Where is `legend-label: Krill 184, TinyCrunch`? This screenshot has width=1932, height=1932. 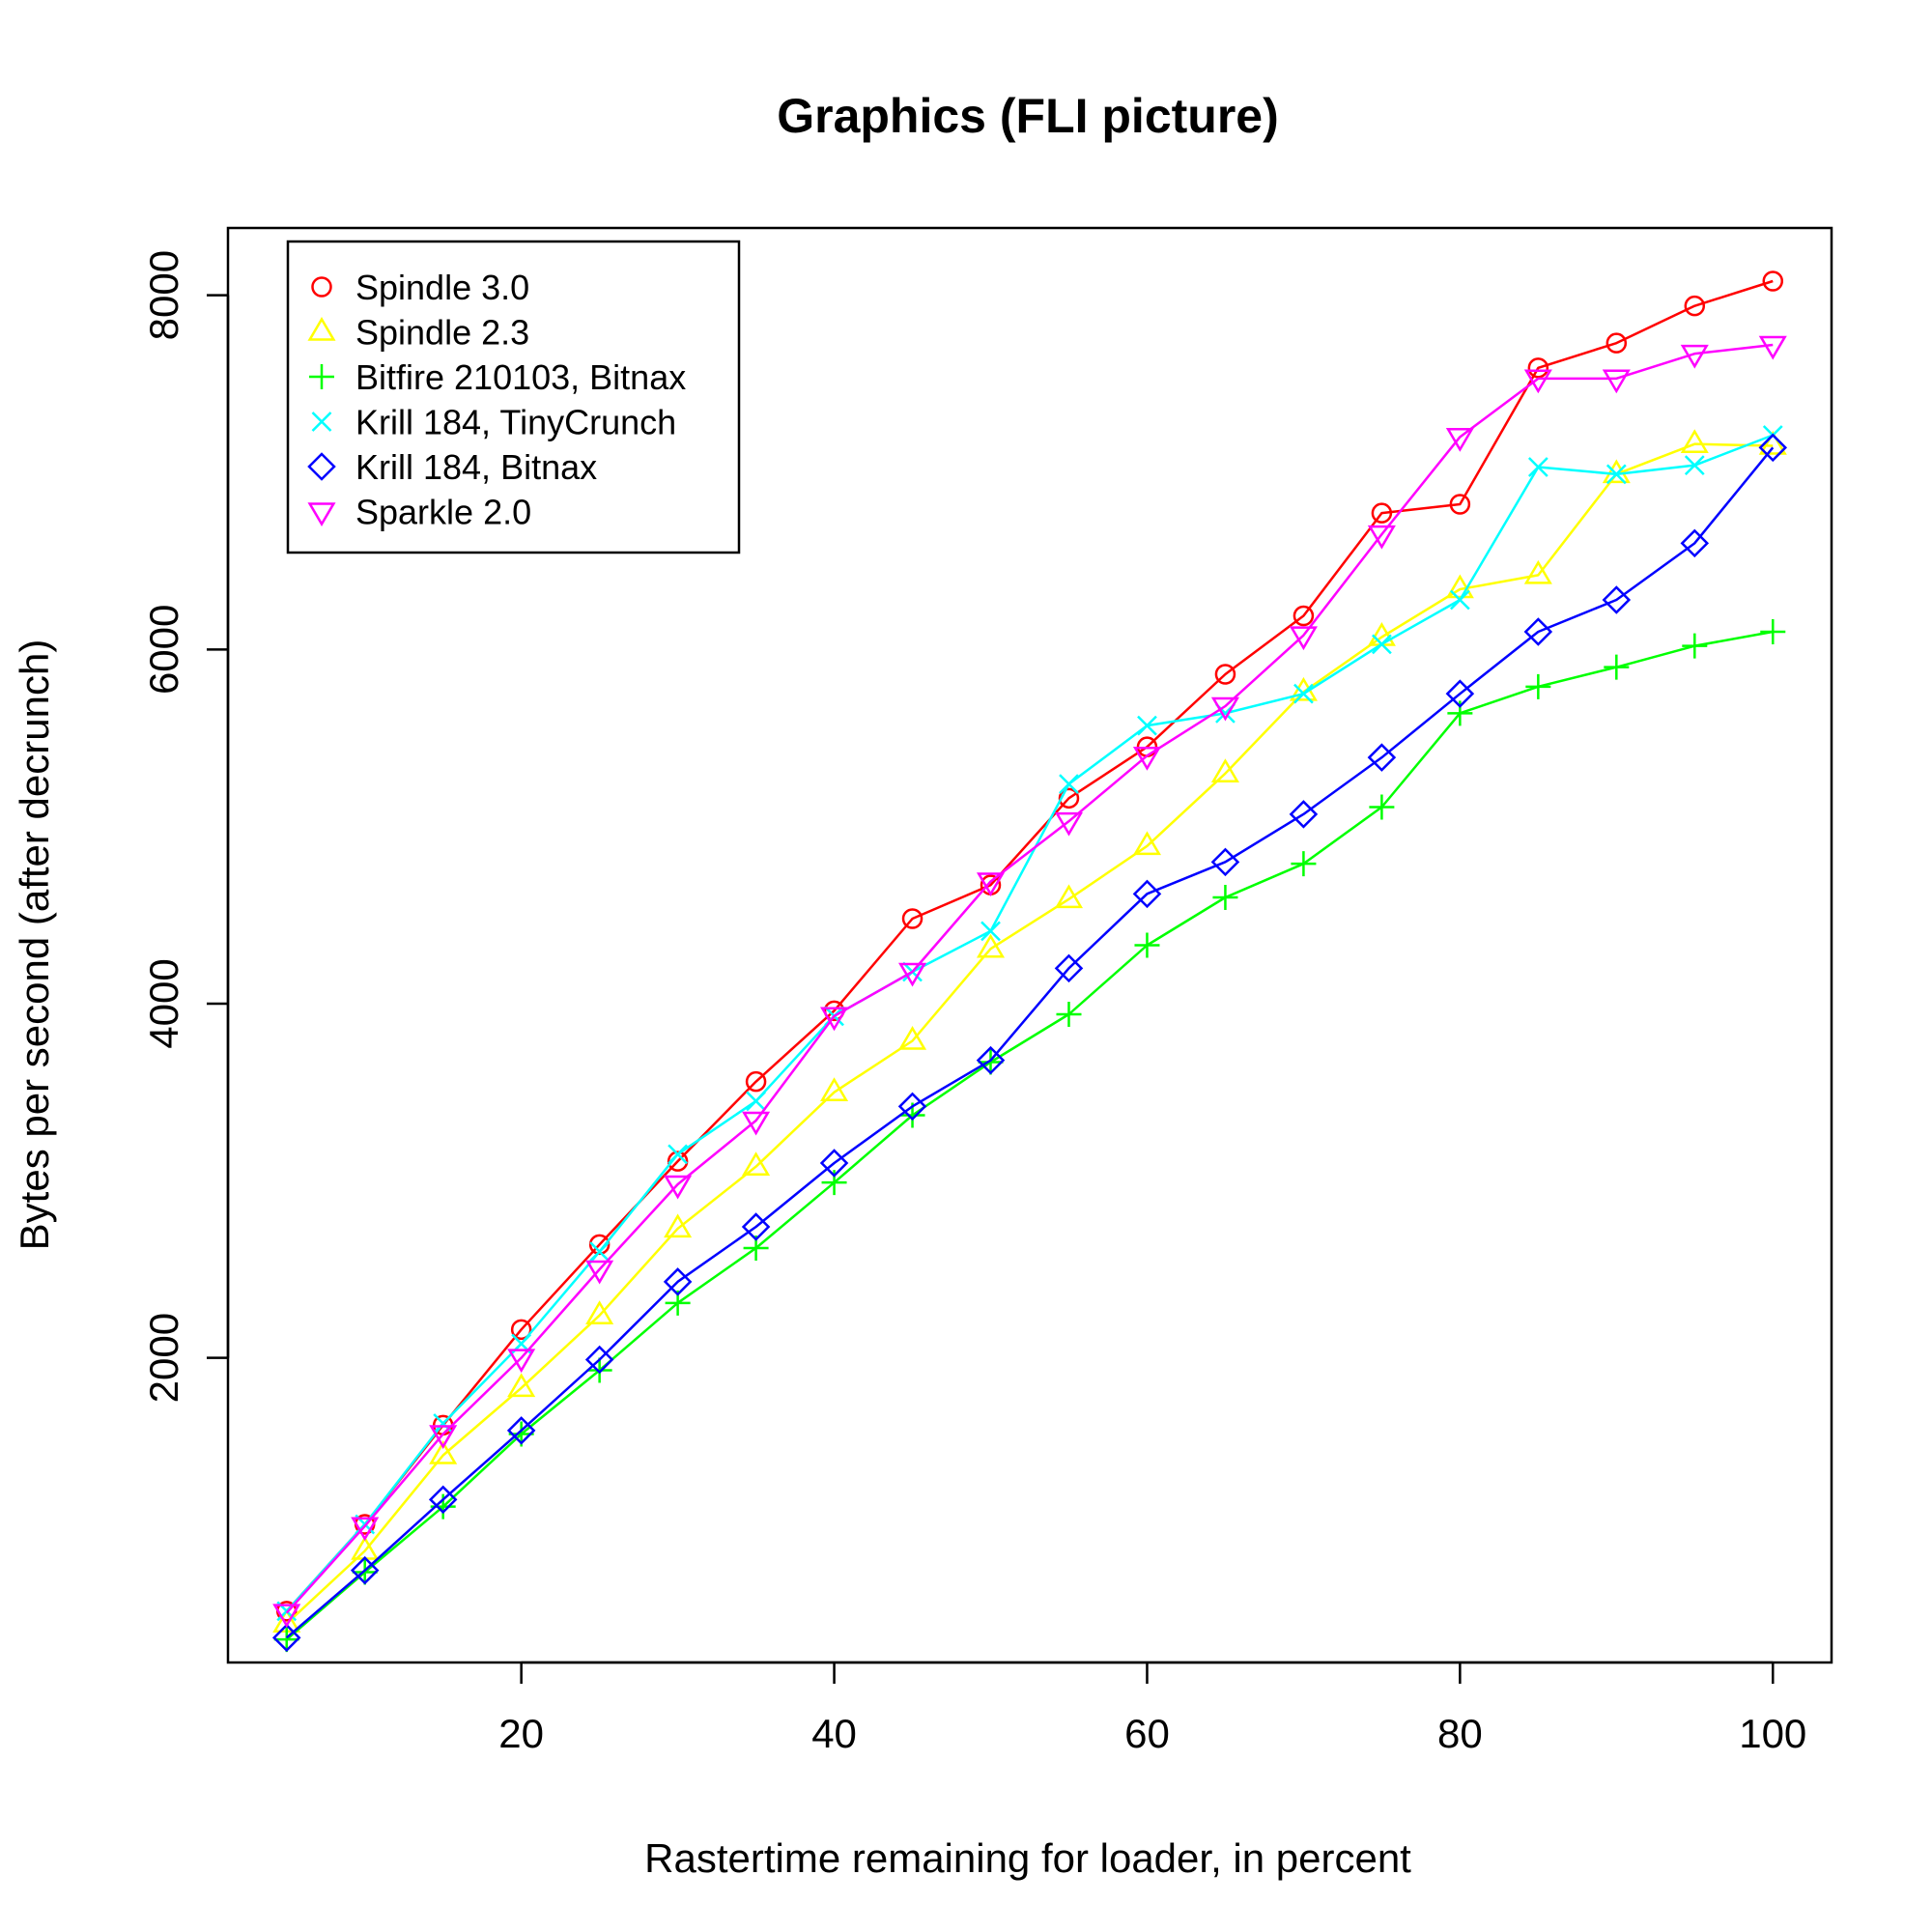 legend-label: Krill 184, TinyCrunch is located at coordinates (515, 422).